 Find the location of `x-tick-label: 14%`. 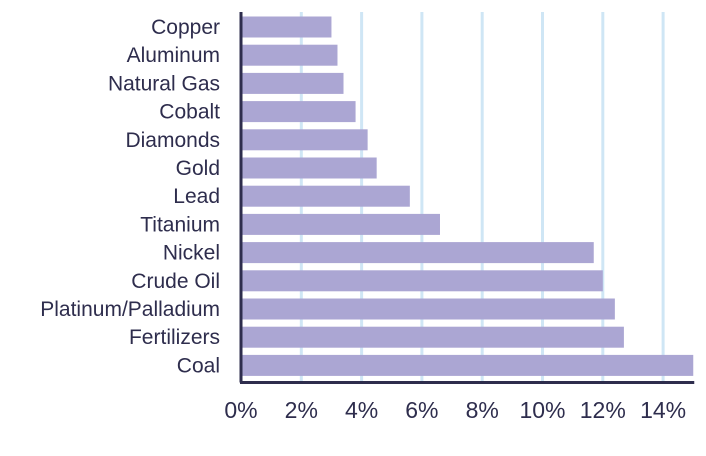

x-tick-label: 14% is located at coordinates (663, 410).